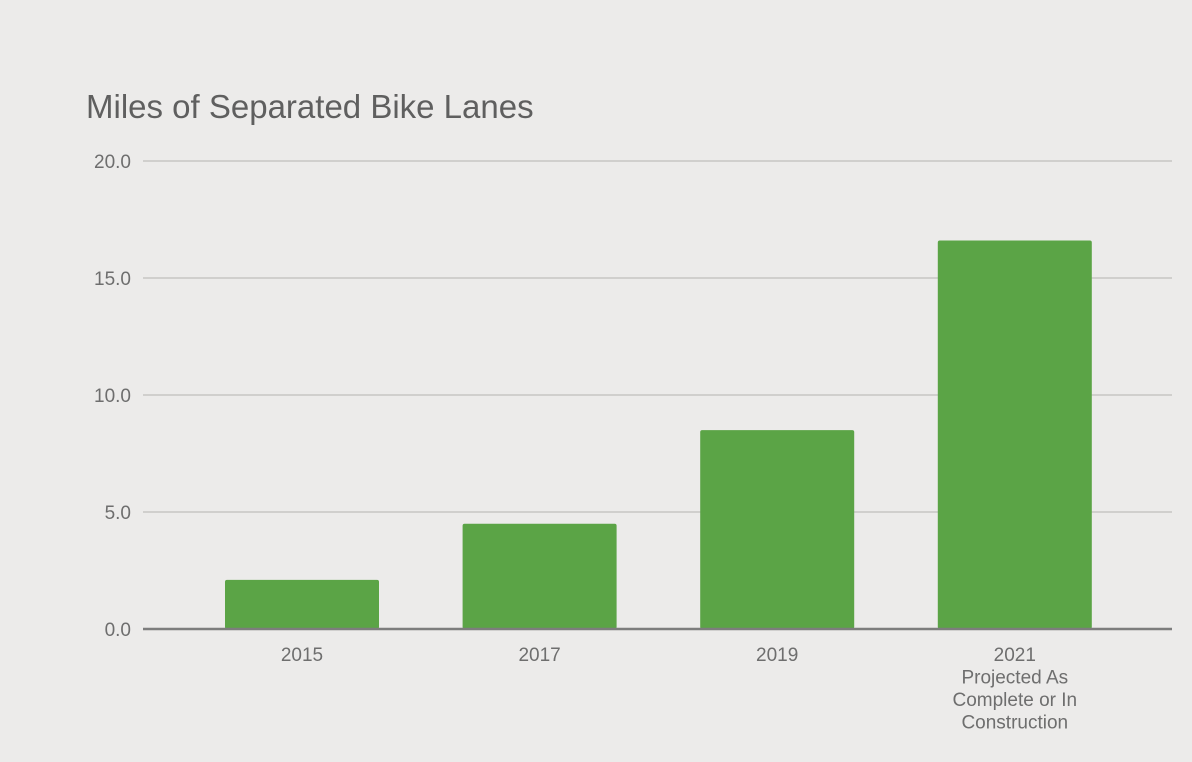 This screenshot has height=762, width=1192. I want to click on x-tick-label-line: Complete or In, so click(1014, 700).